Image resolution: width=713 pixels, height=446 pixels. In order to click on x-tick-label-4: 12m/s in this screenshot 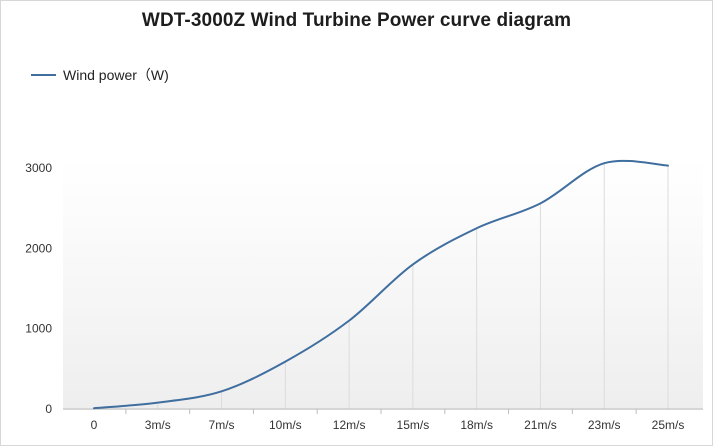, I will do `click(349, 425)`.